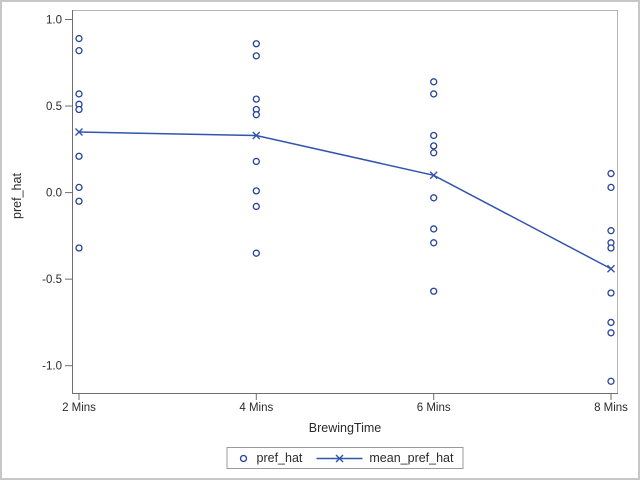 This screenshot has height=480, width=640. Describe the element at coordinates (339, 458) in the screenshot. I see `line-x-marker-icon` at that location.